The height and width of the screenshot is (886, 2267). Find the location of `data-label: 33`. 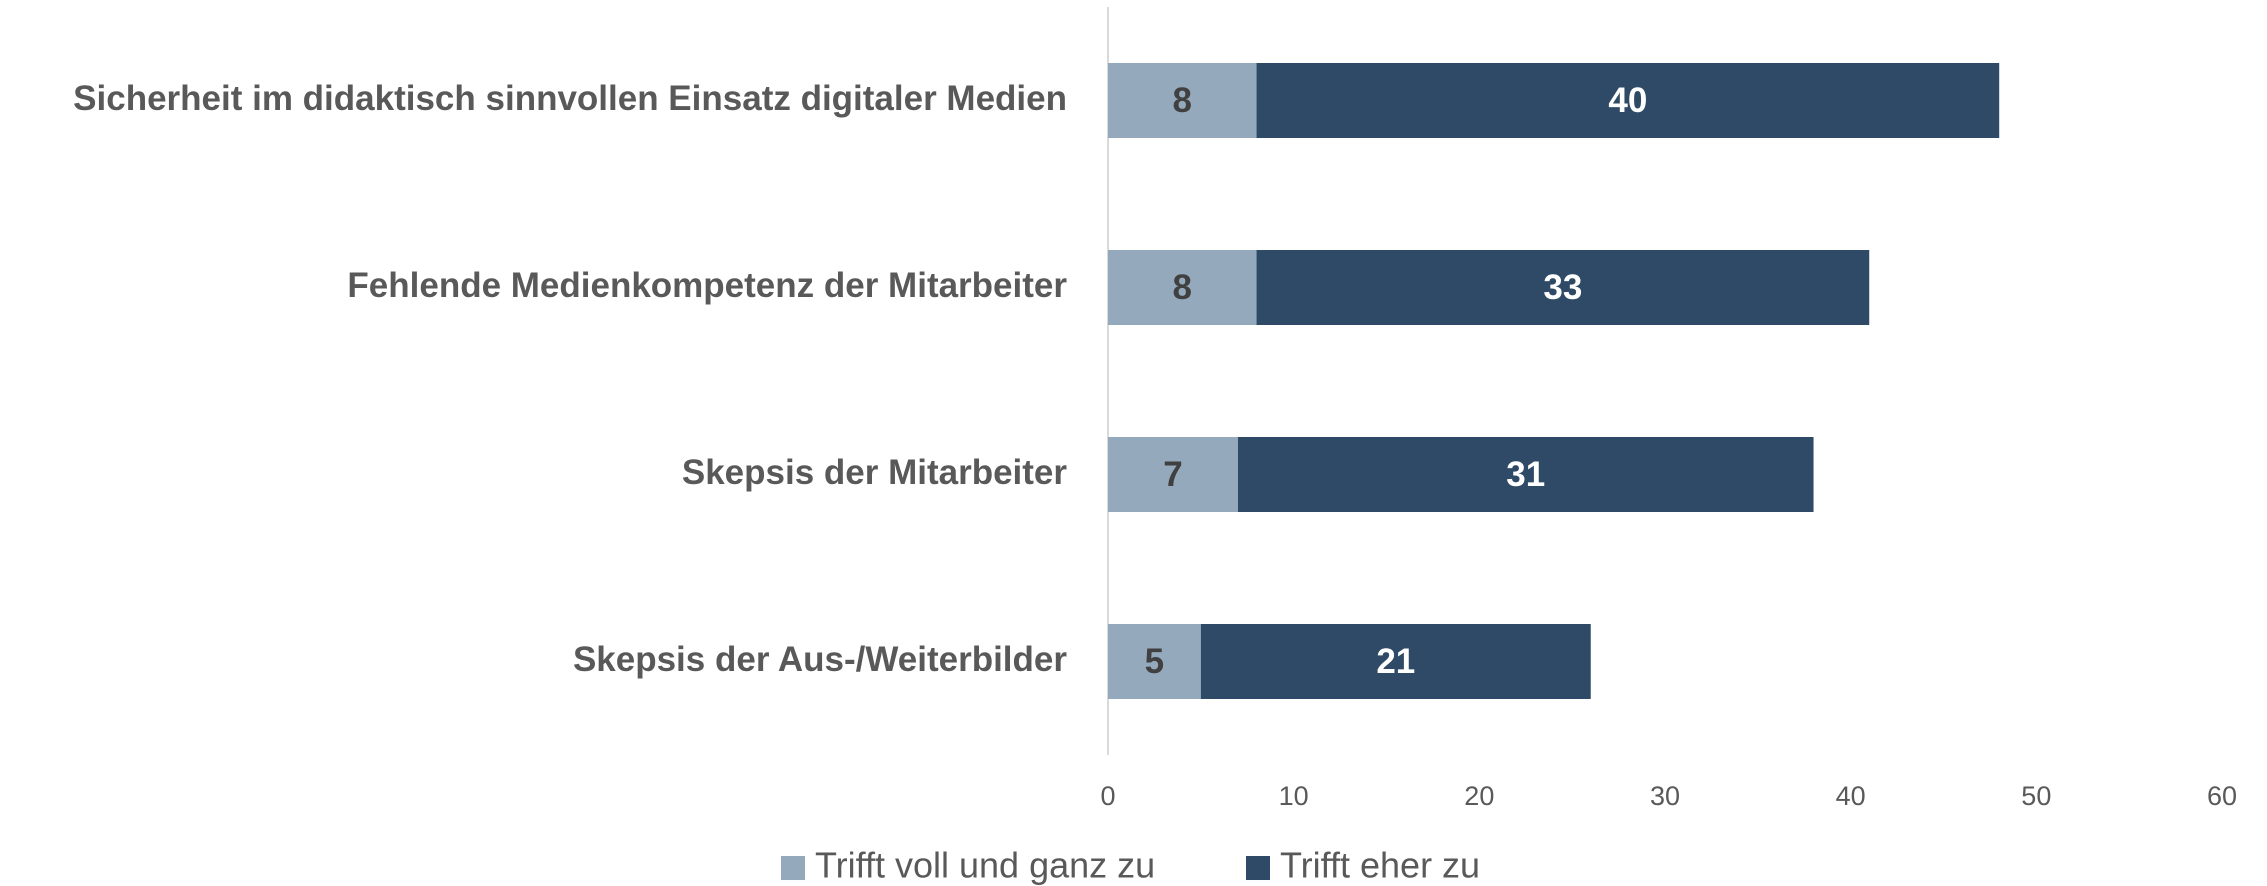

data-label: 33 is located at coordinates (1562, 287).